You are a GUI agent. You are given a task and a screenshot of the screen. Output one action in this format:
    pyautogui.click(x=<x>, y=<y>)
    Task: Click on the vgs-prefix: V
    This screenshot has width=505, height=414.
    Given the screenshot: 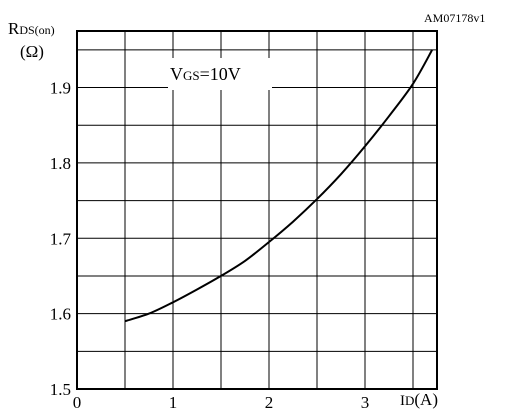 What is the action you would take?
    pyautogui.click(x=176, y=74)
    